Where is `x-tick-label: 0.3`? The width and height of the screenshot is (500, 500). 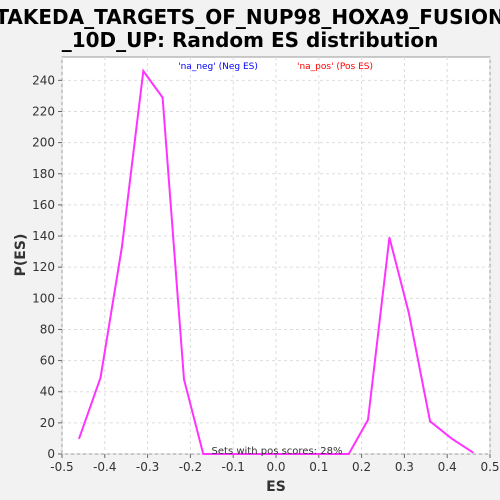
x-tick-label: 0.3 is located at coordinates (404, 467).